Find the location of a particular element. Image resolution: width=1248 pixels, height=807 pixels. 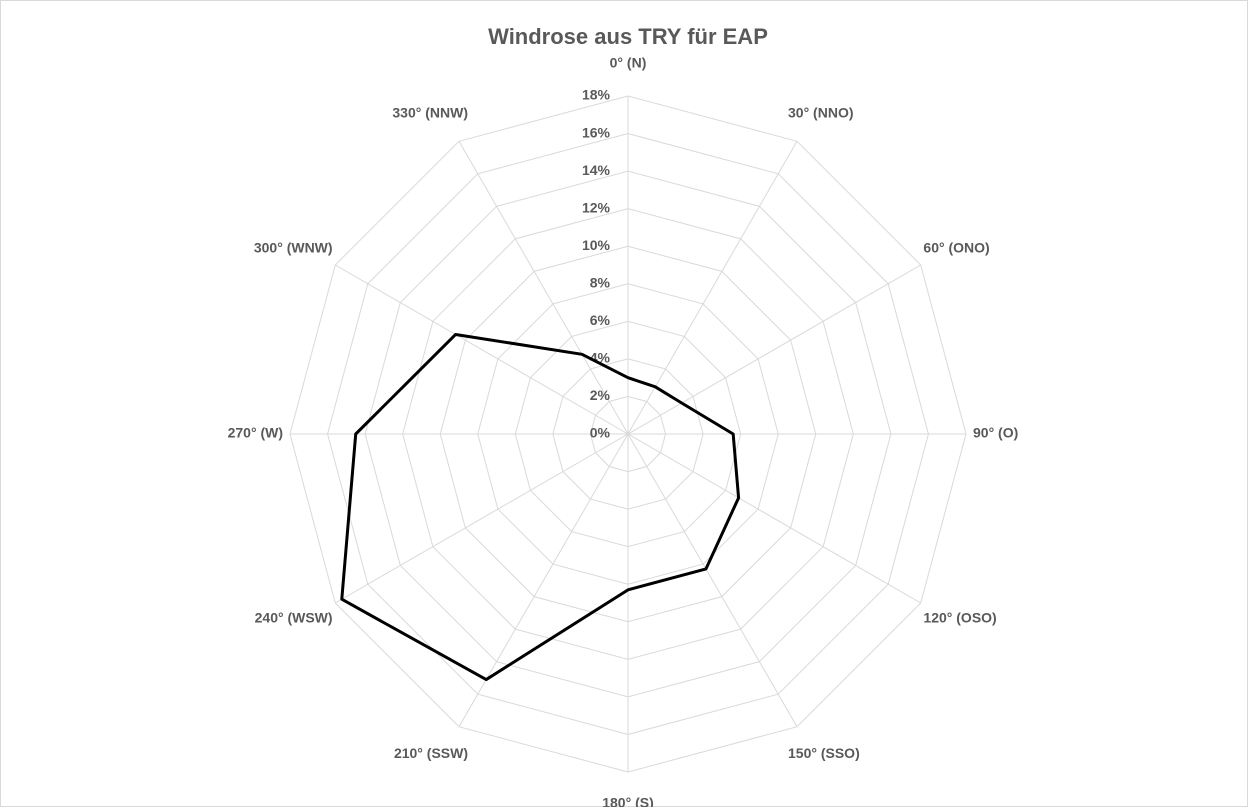

category-label: 150° (SSO) is located at coordinates (824, 753).